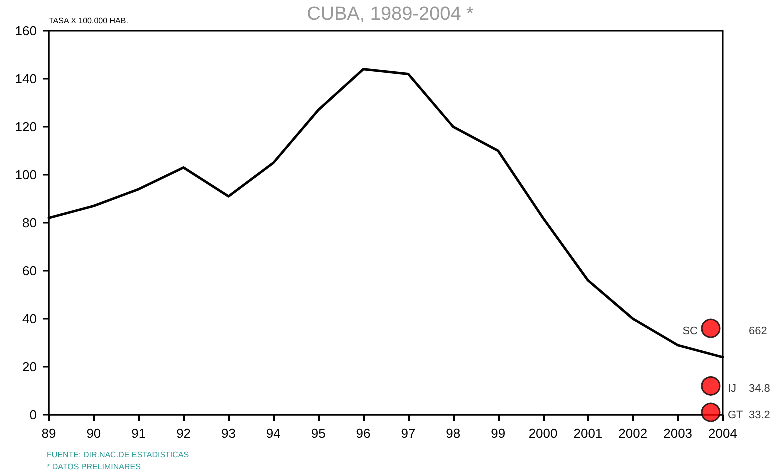  I want to click on x-tick-label: 2001, so click(588, 433).